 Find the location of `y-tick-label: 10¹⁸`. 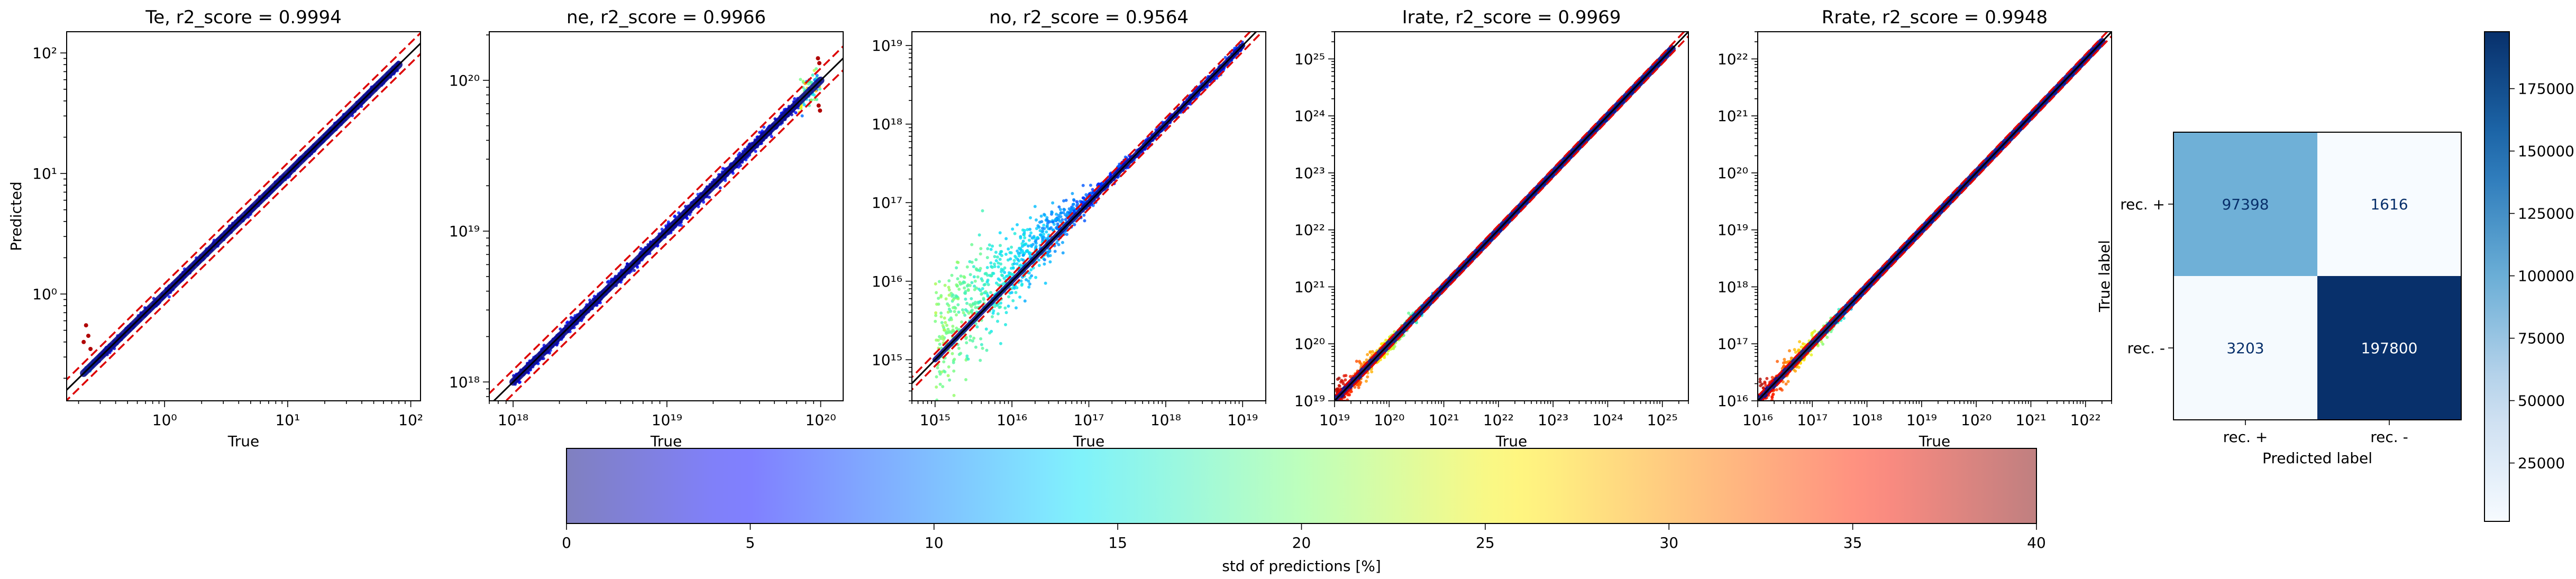

y-tick-label: 10¹⁸ is located at coordinates (465, 382).